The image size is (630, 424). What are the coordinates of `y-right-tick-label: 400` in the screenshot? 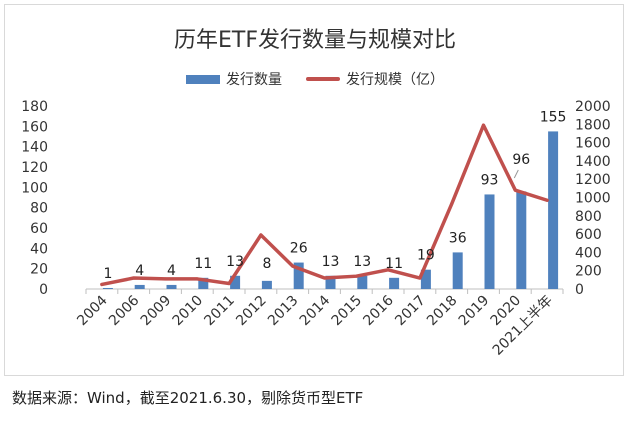 It's located at (588, 253).